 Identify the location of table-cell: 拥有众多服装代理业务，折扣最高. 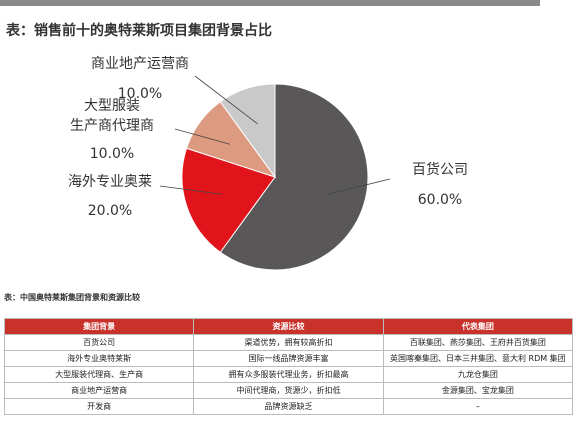
(288, 374).